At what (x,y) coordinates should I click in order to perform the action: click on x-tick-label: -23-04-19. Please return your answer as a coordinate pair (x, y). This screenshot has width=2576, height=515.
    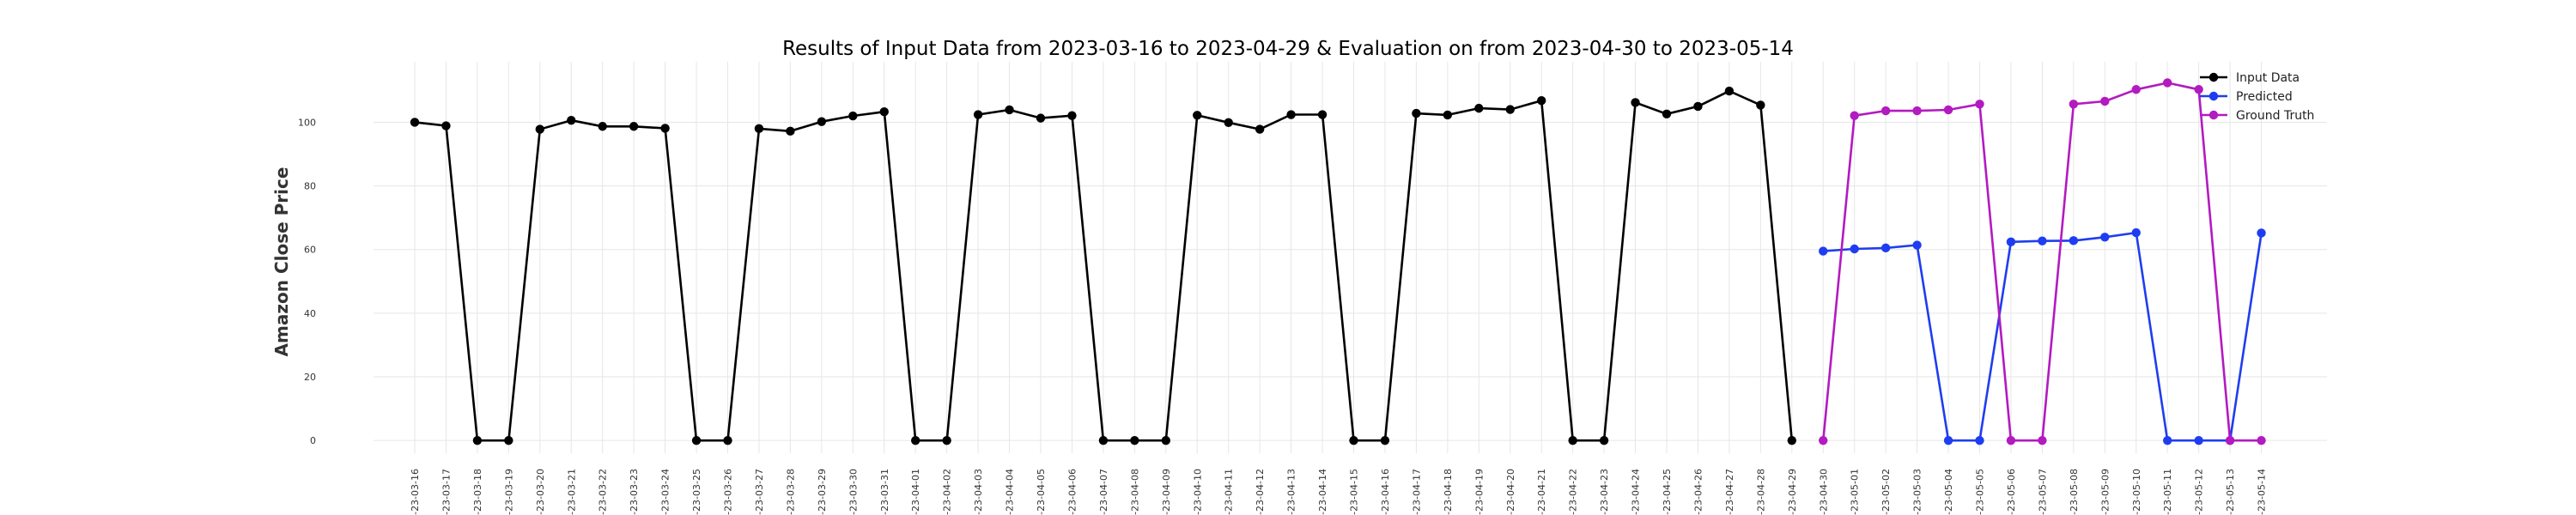
    Looking at the image, I should click on (1479, 492).